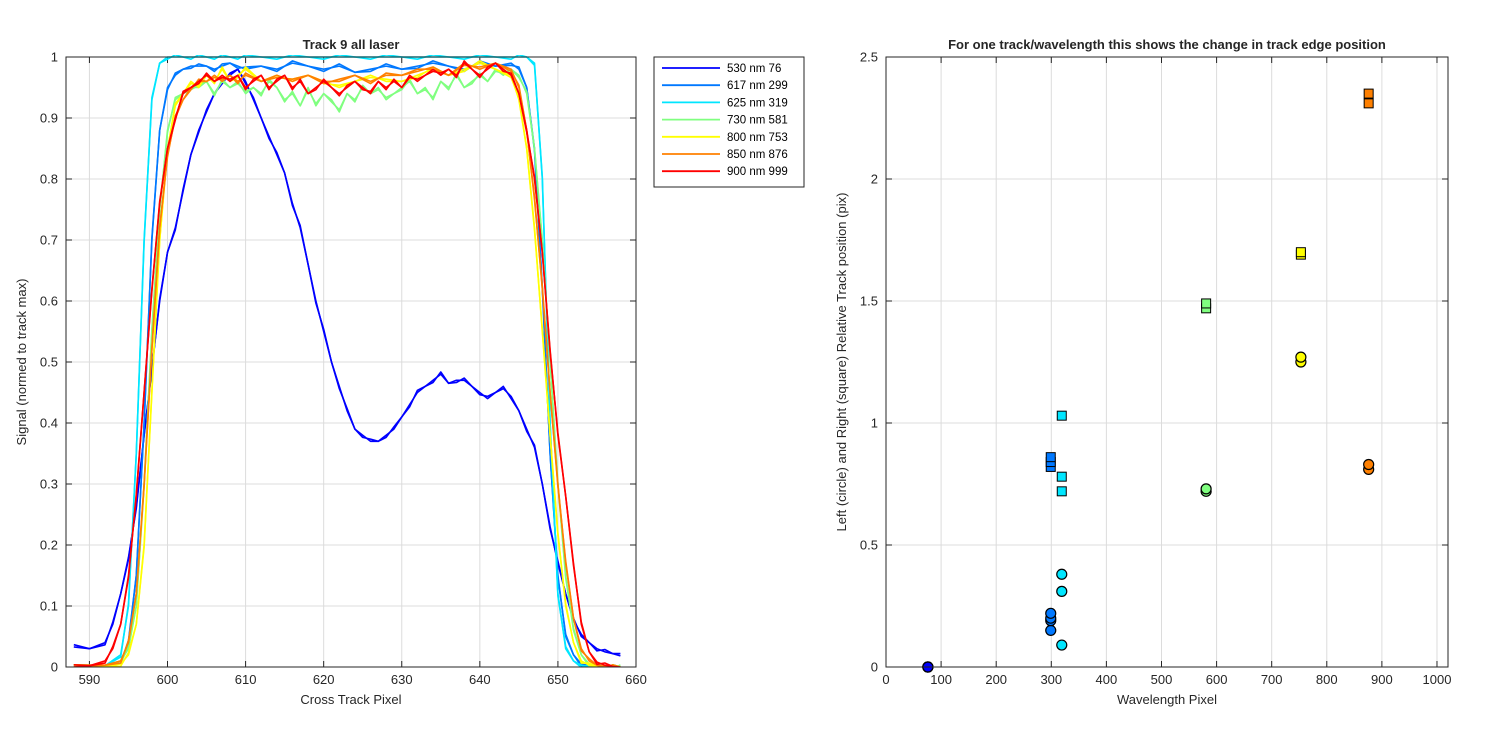 The height and width of the screenshot is (750, 1500). Describe the element at coordinates (49, 484) in the screenshot. I see `y-tick-label: 0.3` at that location.